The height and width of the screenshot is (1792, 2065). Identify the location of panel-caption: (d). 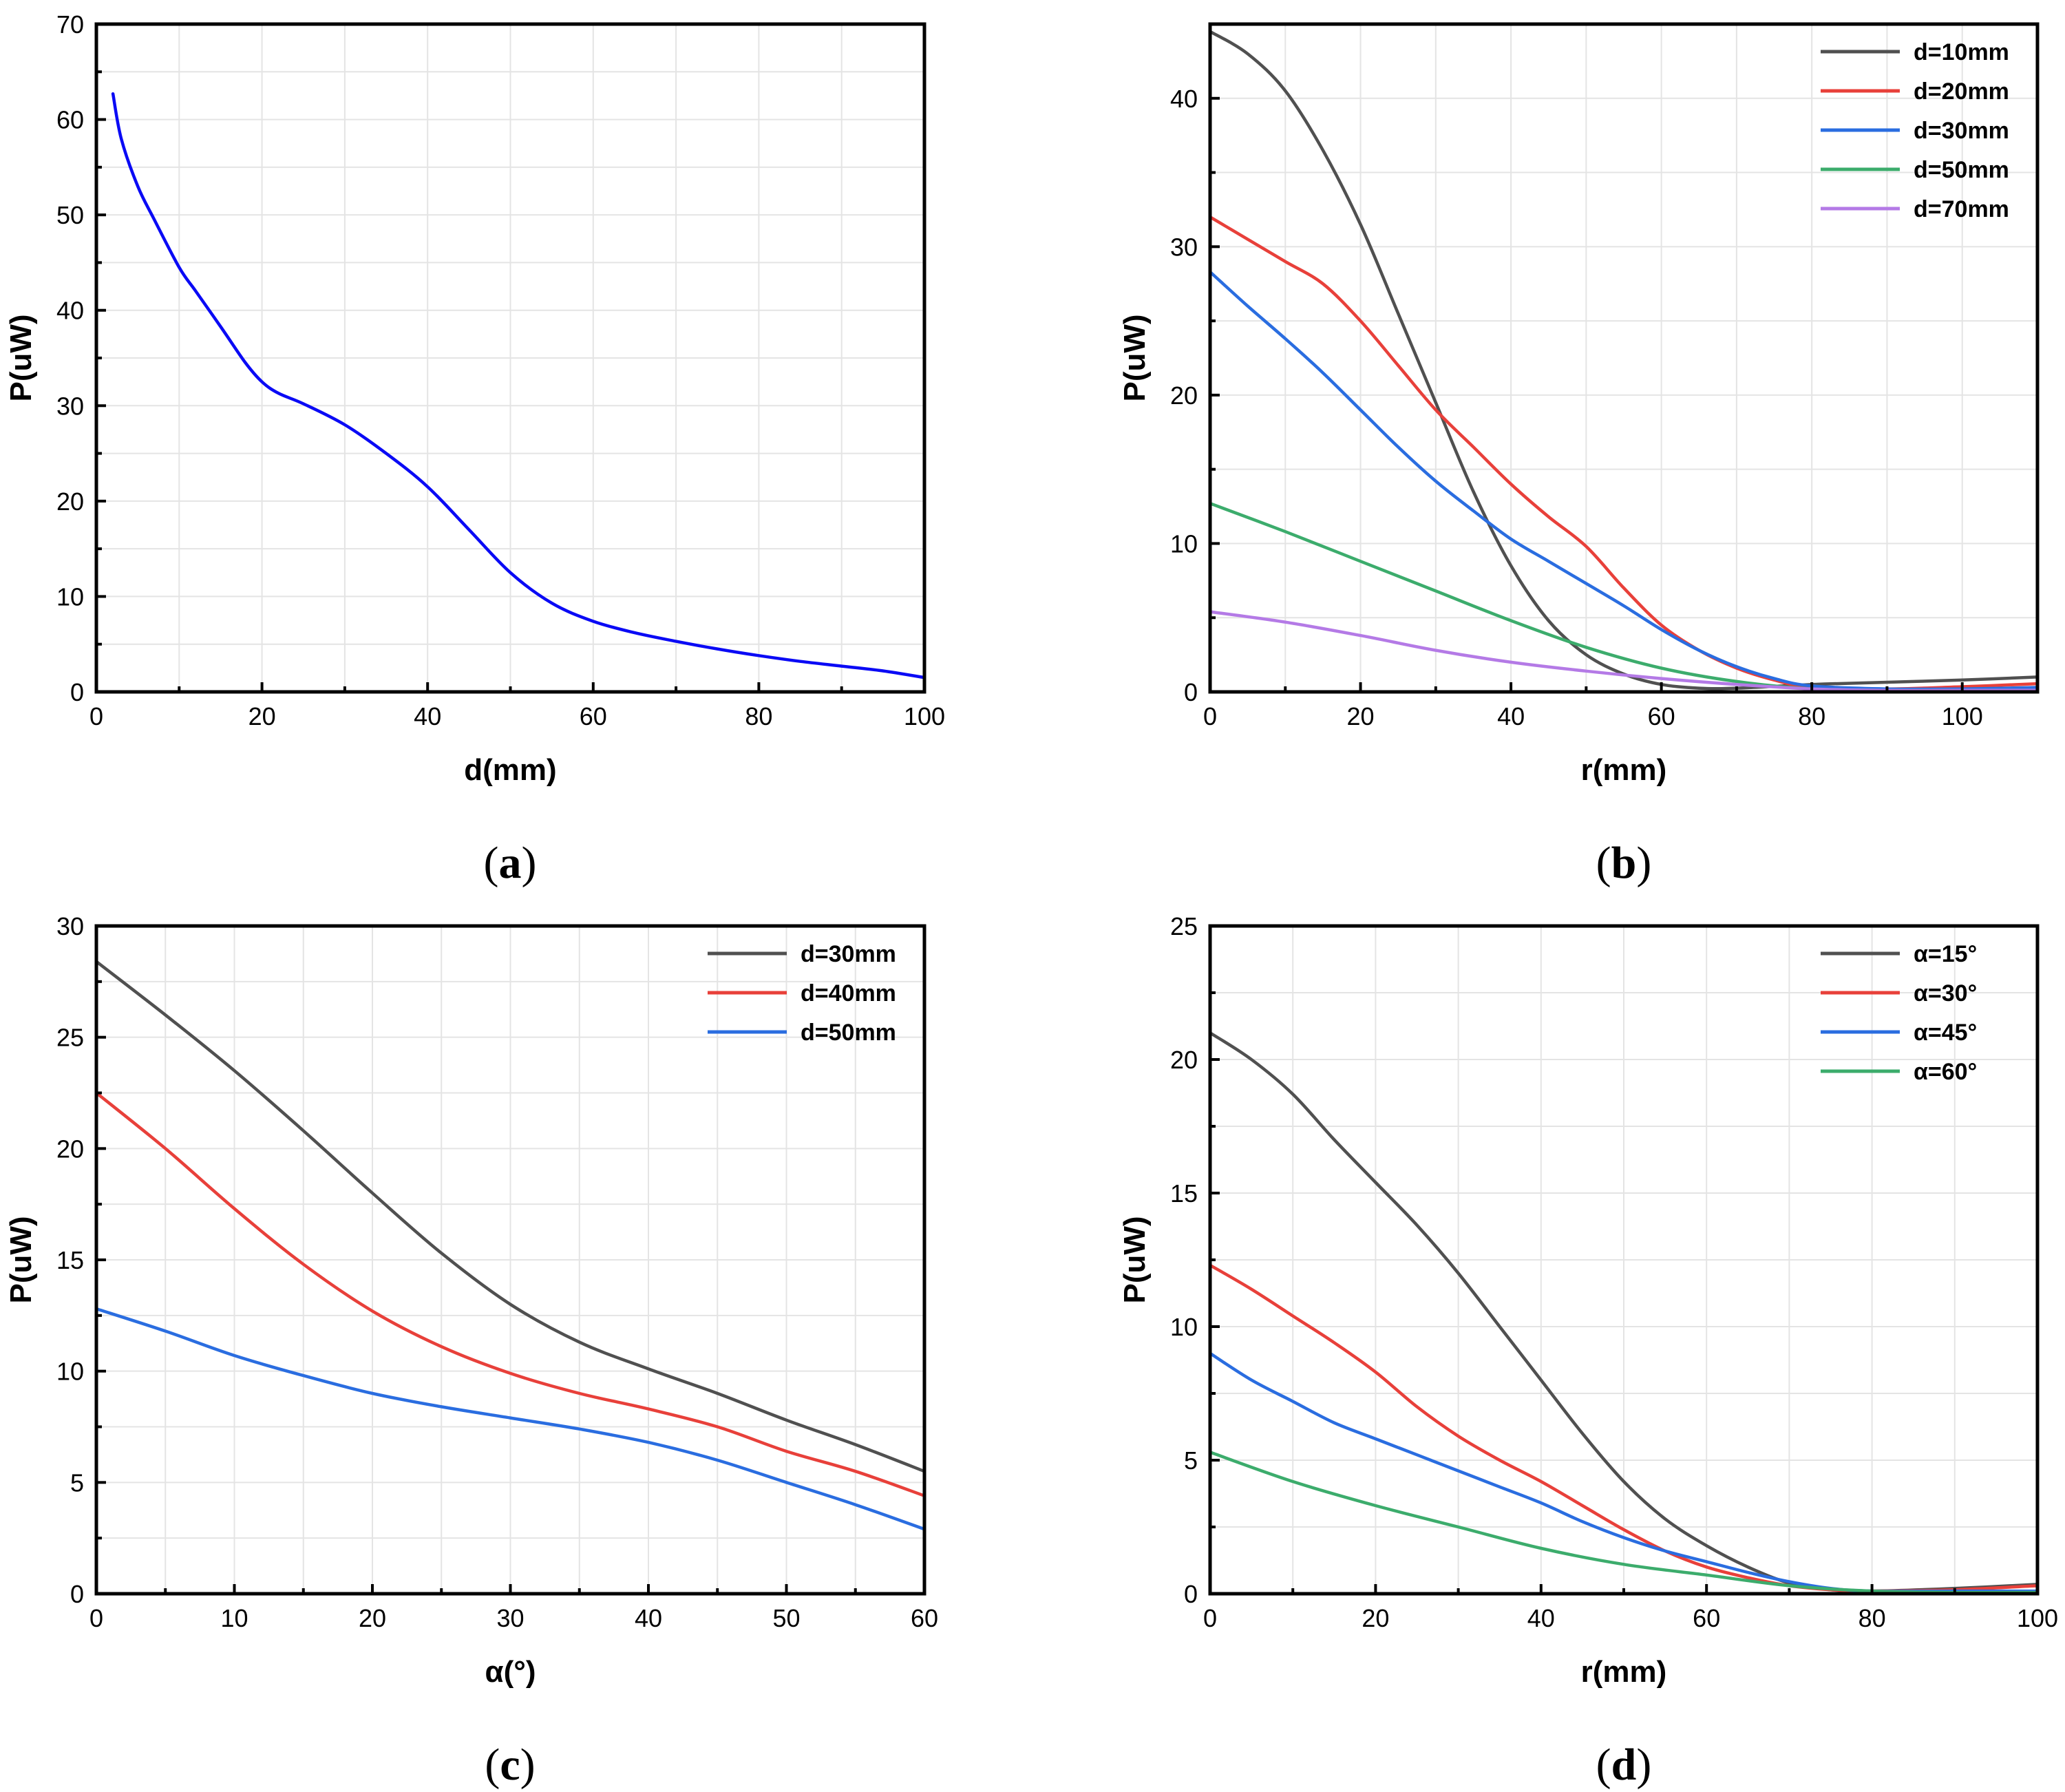
(1624, 1765).